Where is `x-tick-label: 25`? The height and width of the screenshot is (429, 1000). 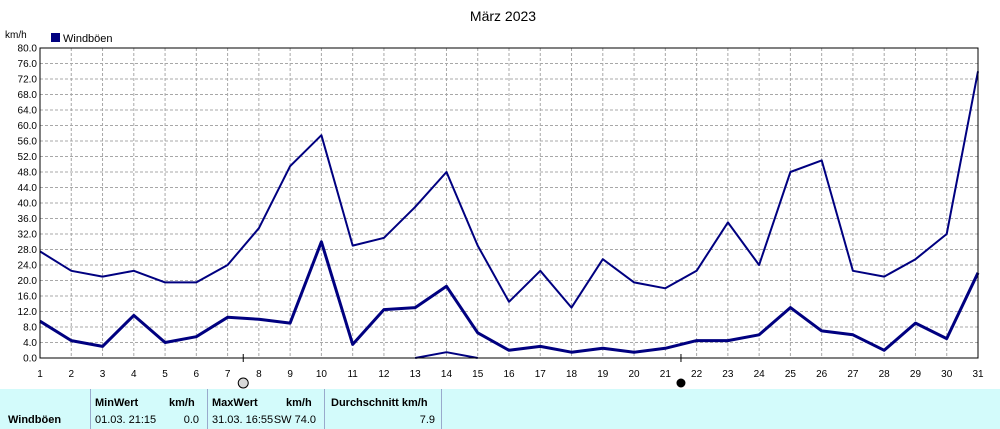 x-tick-label: 25 is located at coordinates (791, 374).